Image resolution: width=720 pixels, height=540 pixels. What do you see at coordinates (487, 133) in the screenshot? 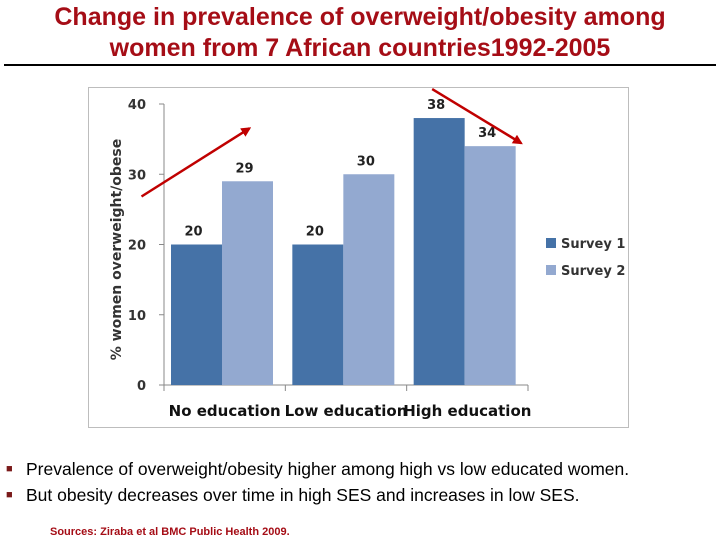
I see `data-label: 34` at bounding box center [487, 133].